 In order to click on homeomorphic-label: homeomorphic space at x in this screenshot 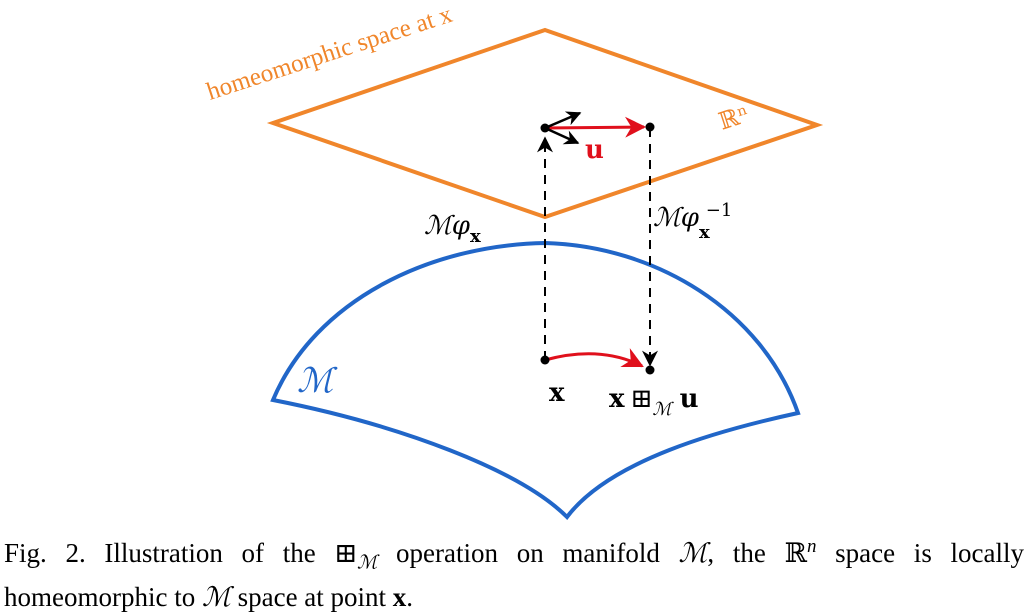, I will do `click(330, 53)`.